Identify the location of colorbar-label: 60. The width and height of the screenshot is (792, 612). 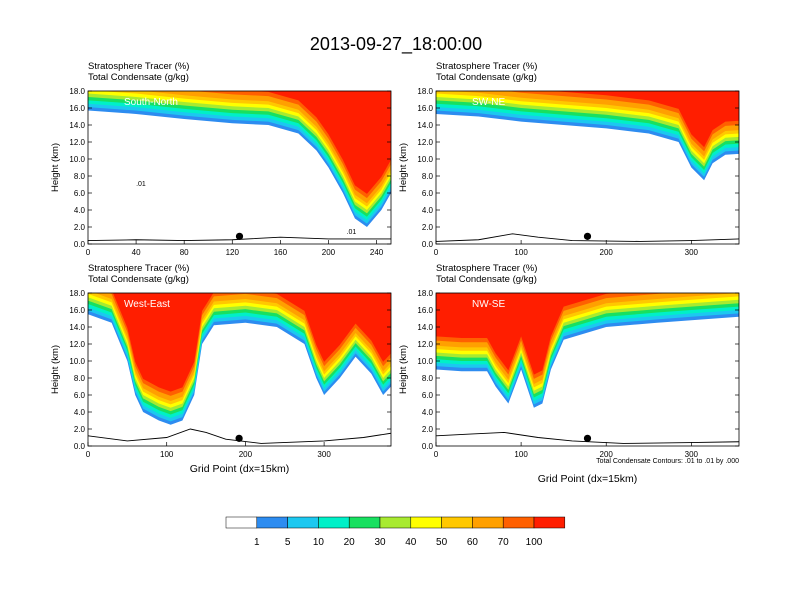
(473, 542).